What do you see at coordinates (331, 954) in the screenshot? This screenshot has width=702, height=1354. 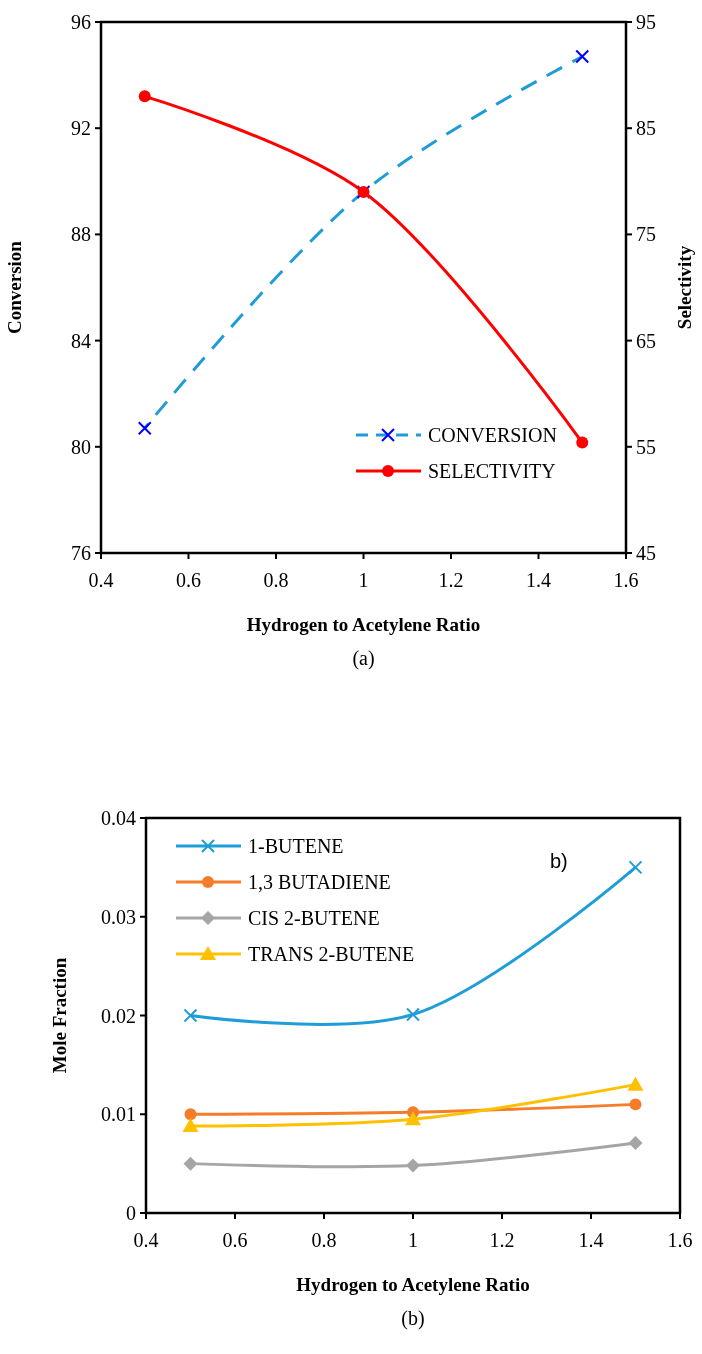 I see `legend-label: TRANS 2-BUTENE` at bounding box center [331, 954].